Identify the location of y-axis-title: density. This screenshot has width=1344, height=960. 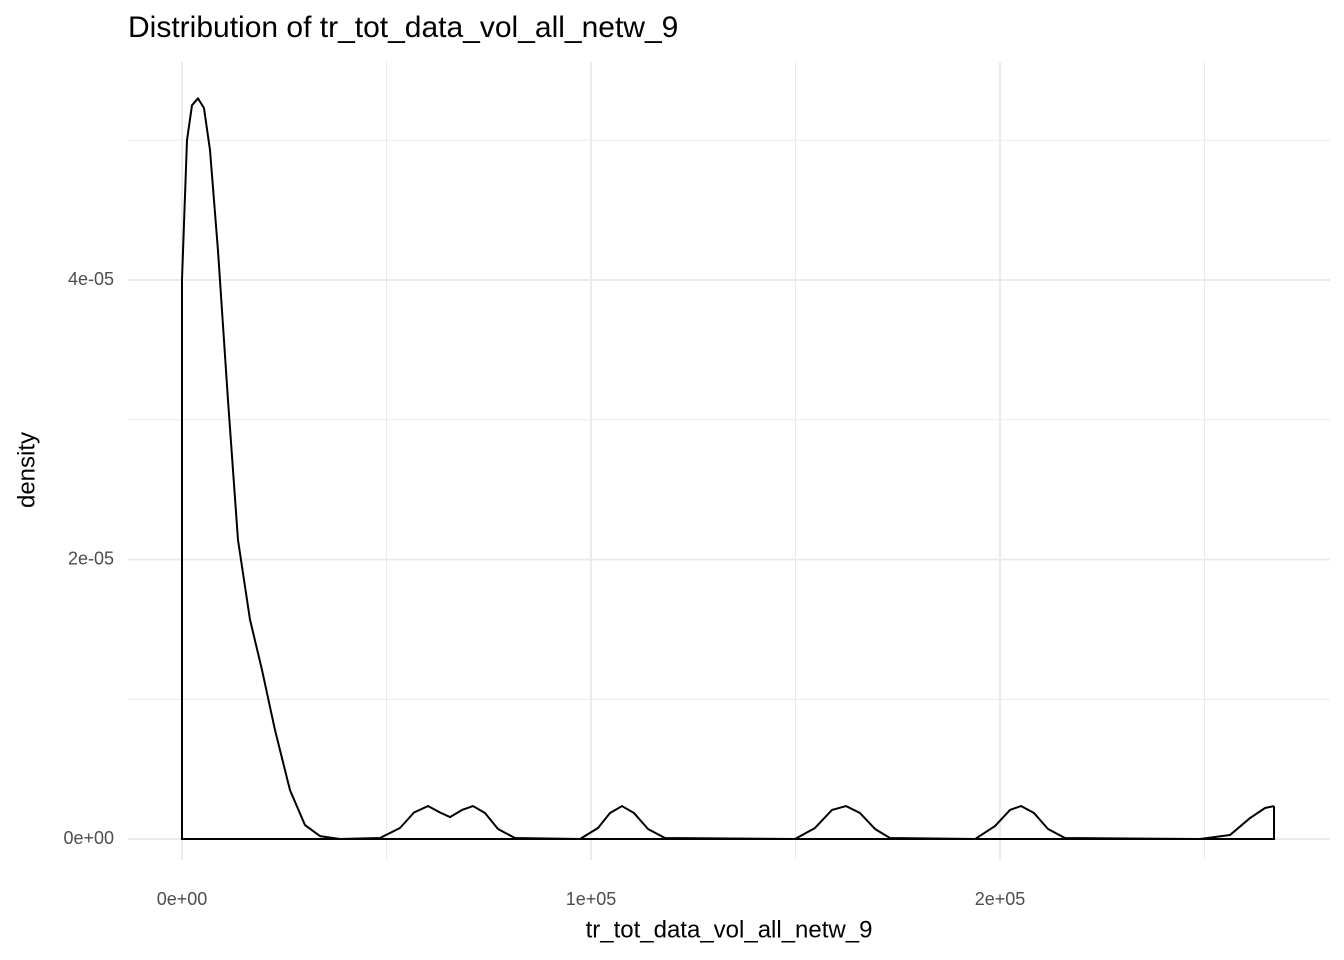
(26, 470).